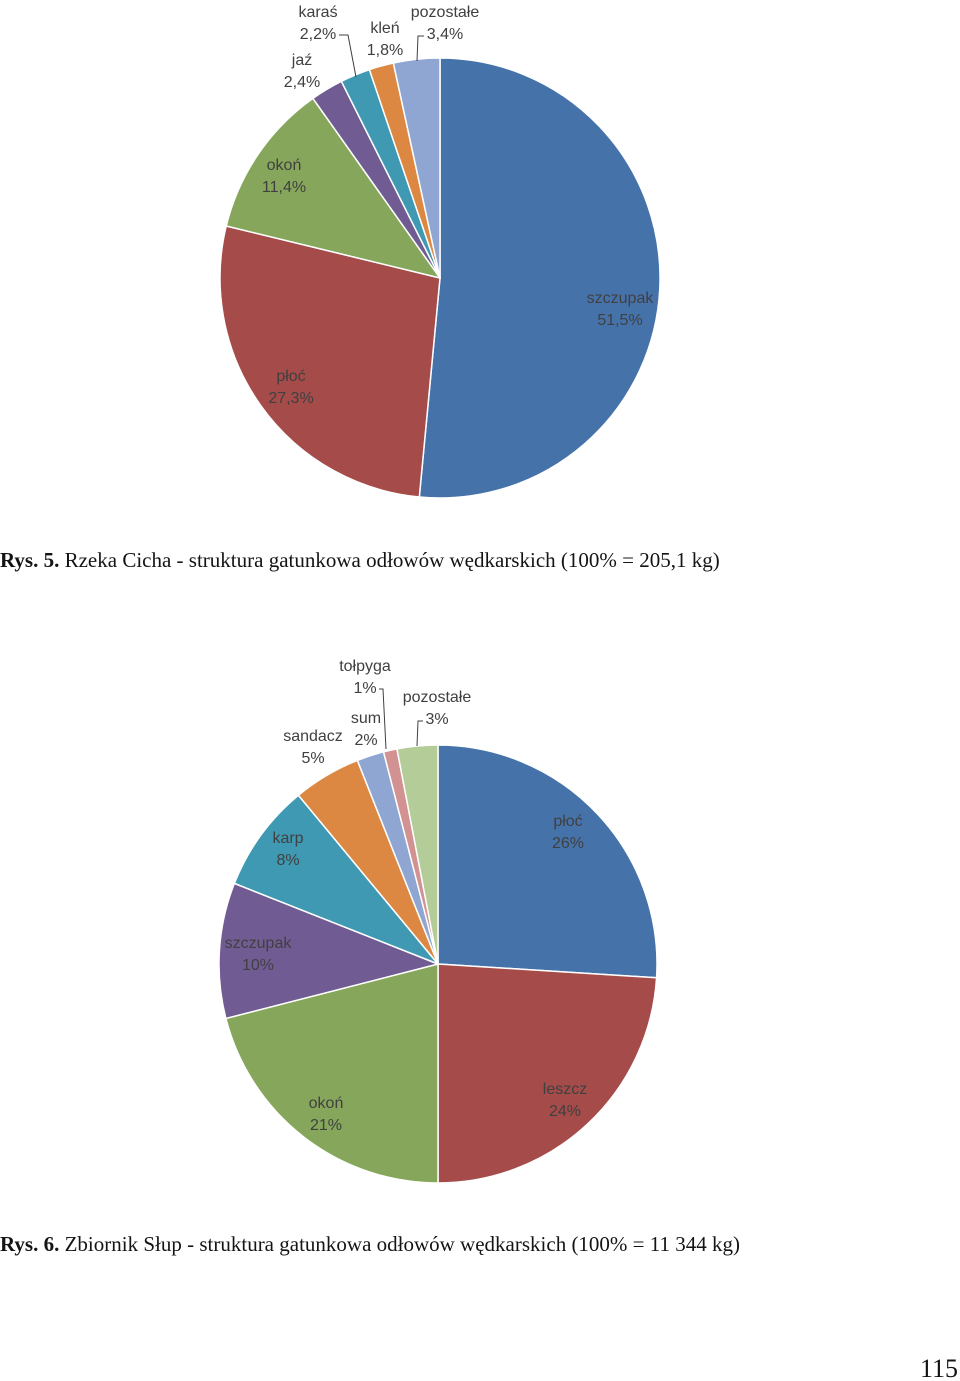  Describe the element at coordinates (287, 860) in the screenshot. I see `fig6-label-karp-value: 8%` at that location.